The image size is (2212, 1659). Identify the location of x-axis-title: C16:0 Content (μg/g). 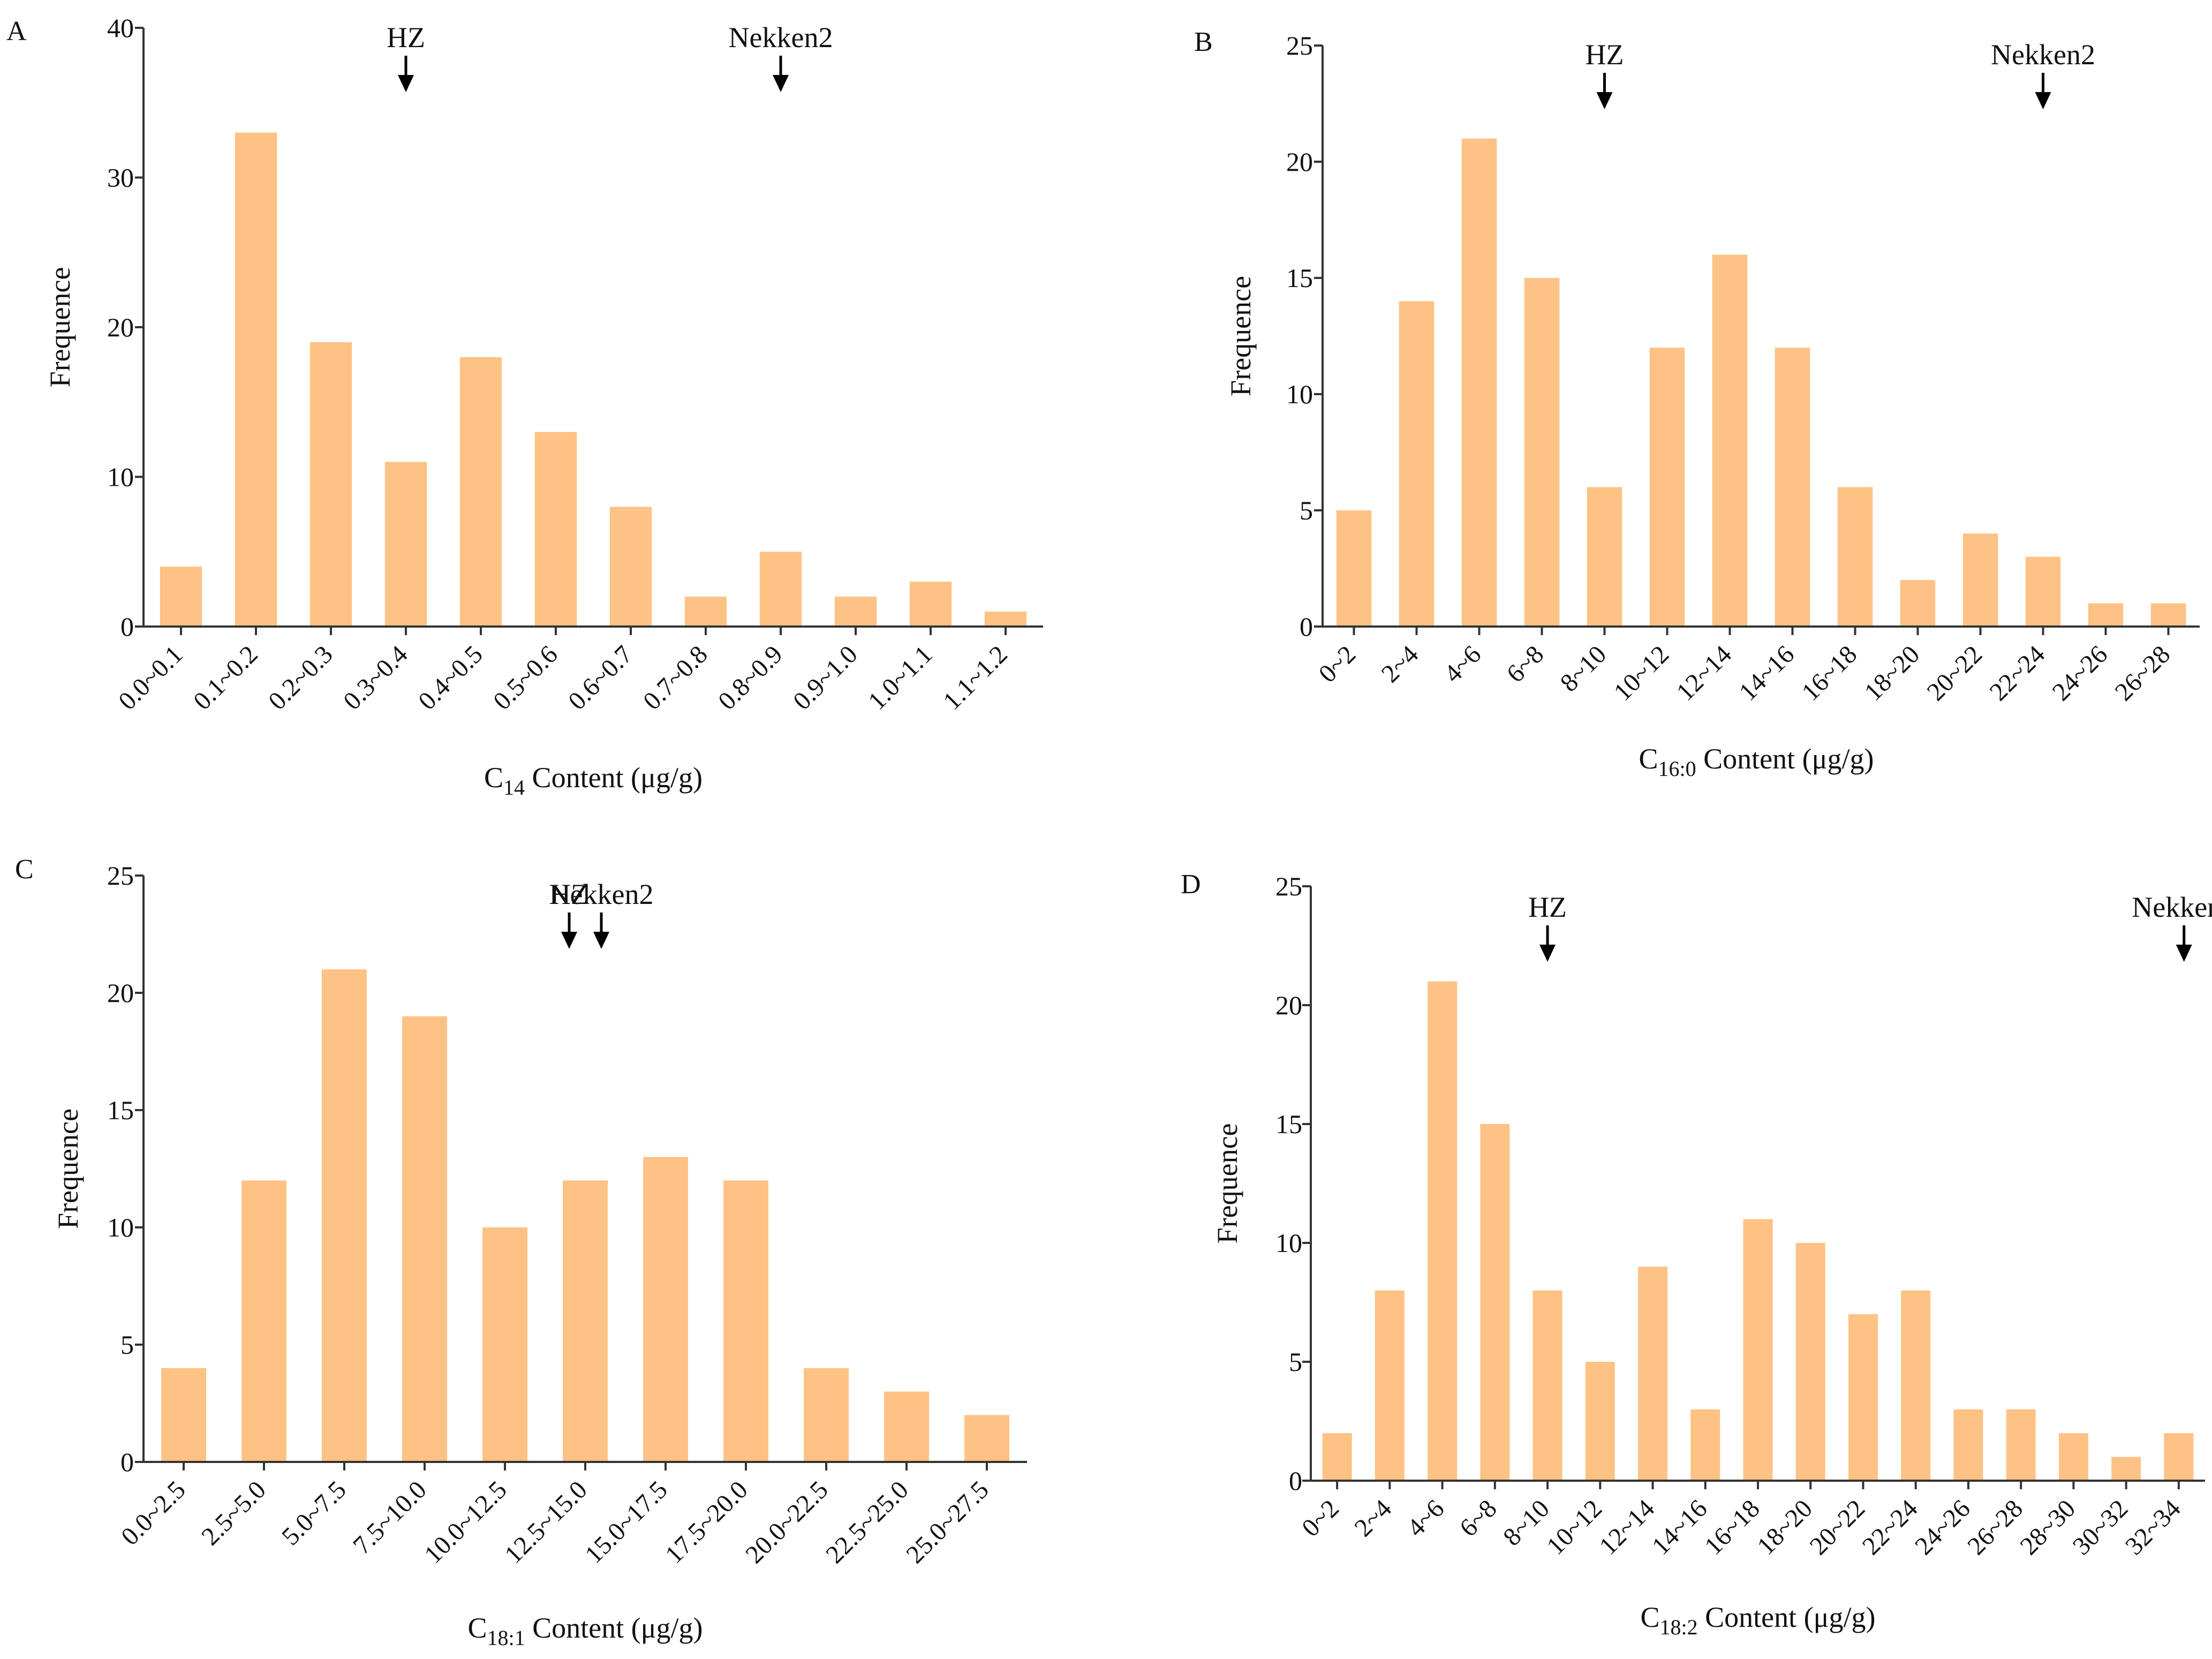
(1757, 762).